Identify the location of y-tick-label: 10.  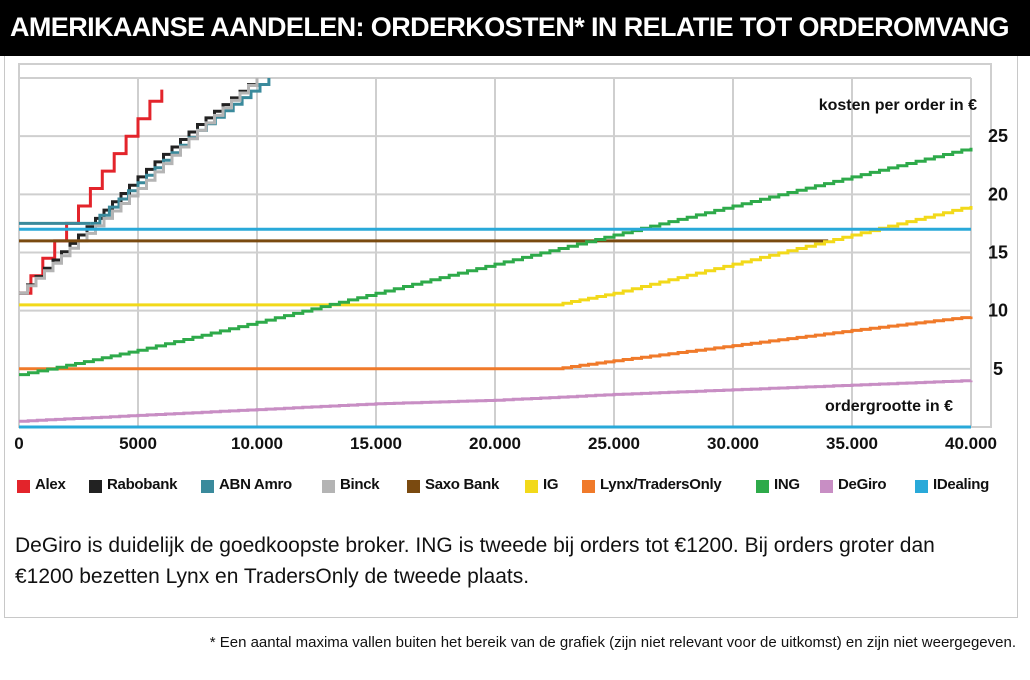
(998, 311).